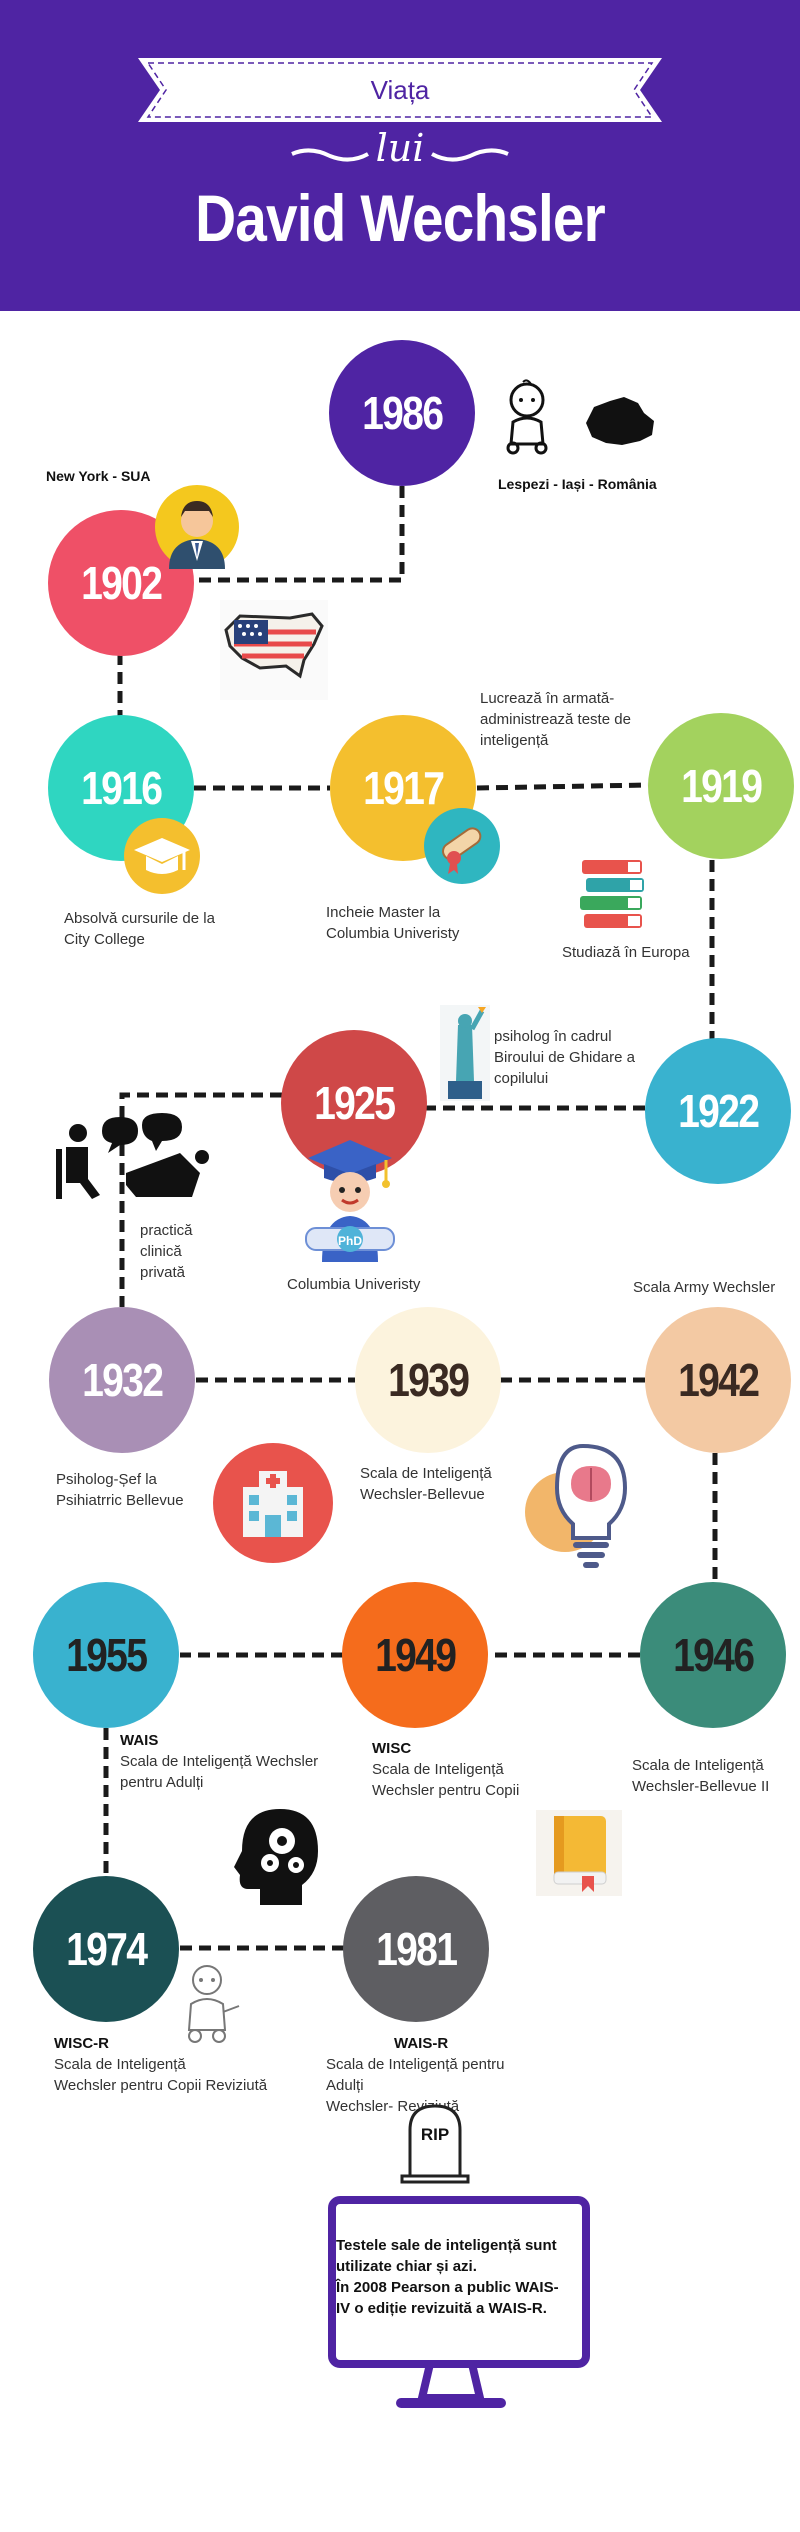 Image resolution: width=800 pixels, height=2532 pixels. Describe the element at coordinates (98, 476) in the screenshot. I see `new-york-label: New York - SUA` at that location.